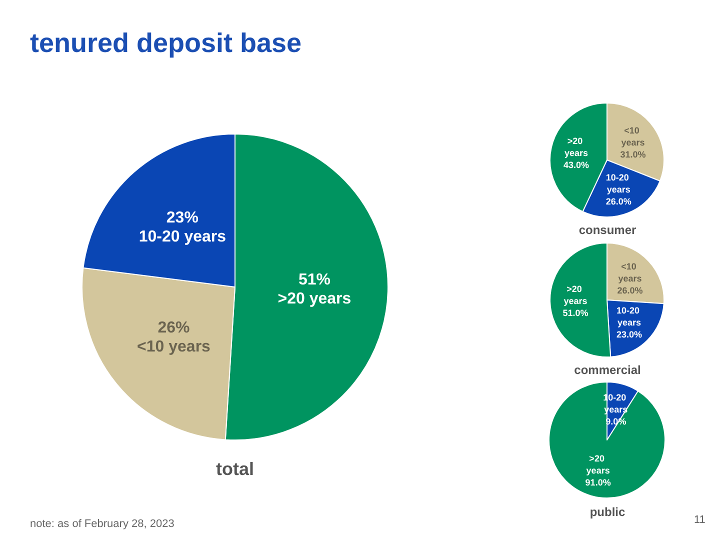 The image size is (720, 540). What do you see at coordinates (607, 230) in the screenshot?
I see `text: consumer` at bounding box center [607, 230].